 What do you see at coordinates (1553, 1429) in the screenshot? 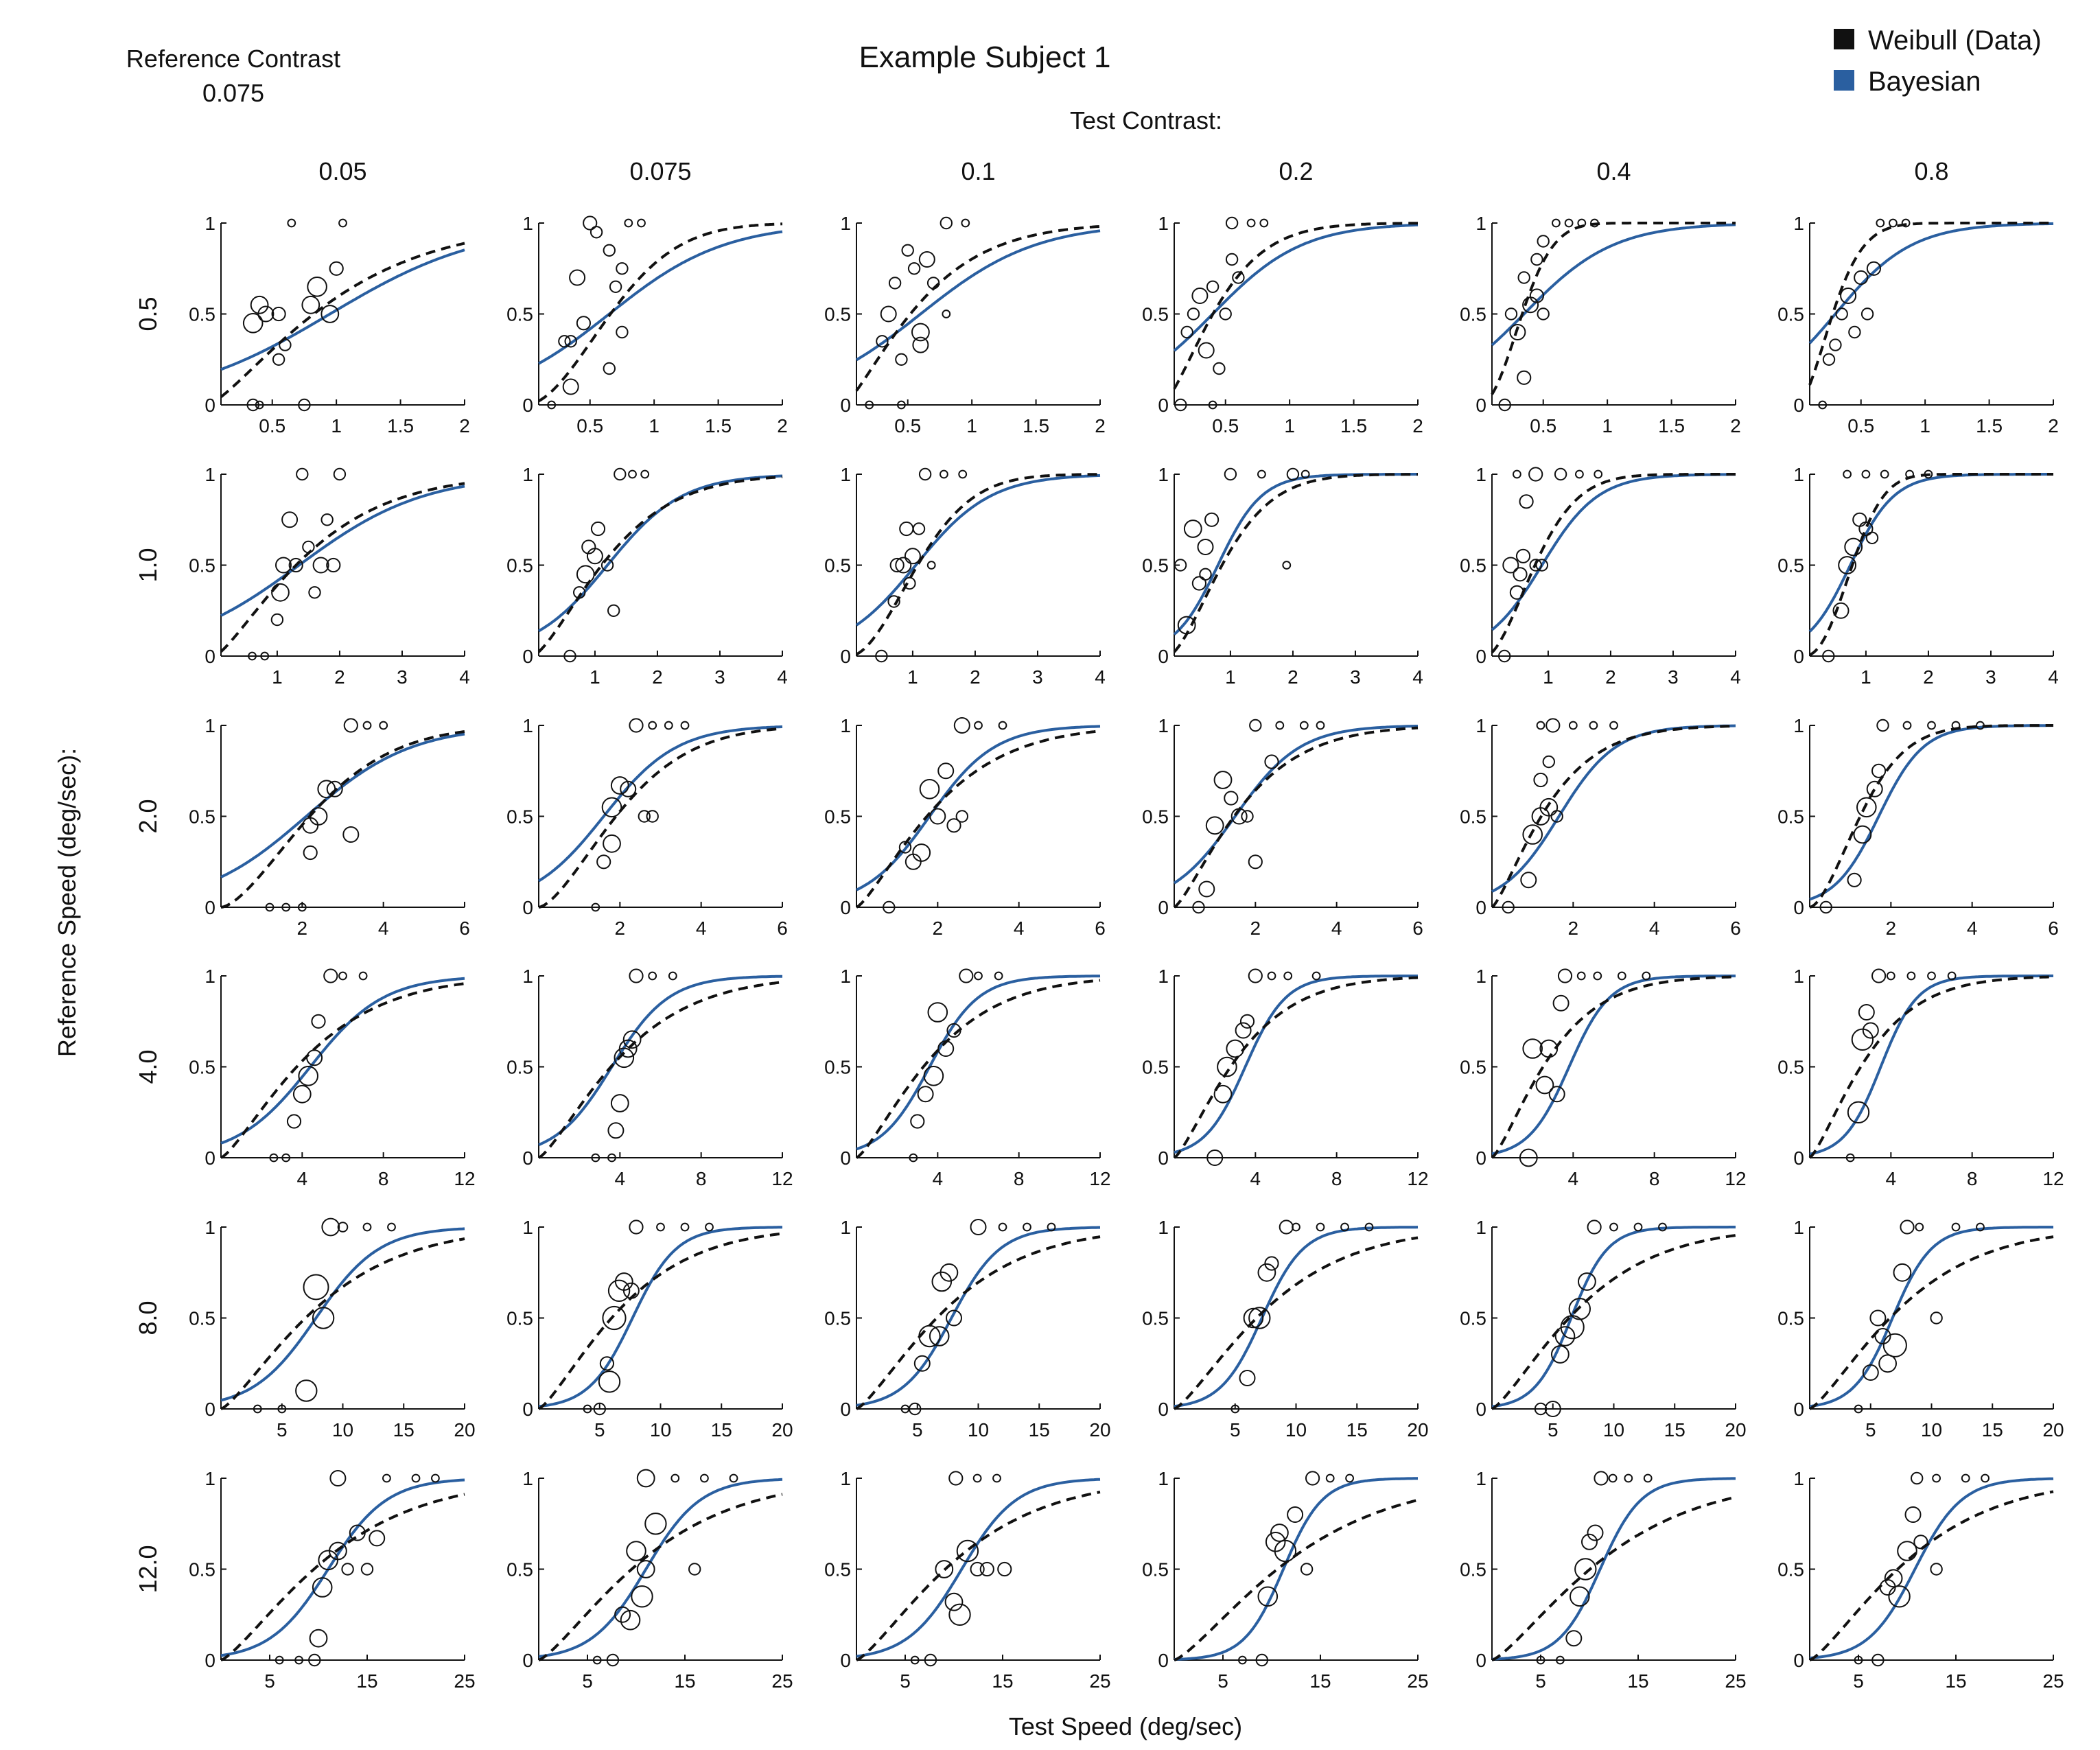
I see `x-tick-label: 5` at bounding box center [1553, 1429].